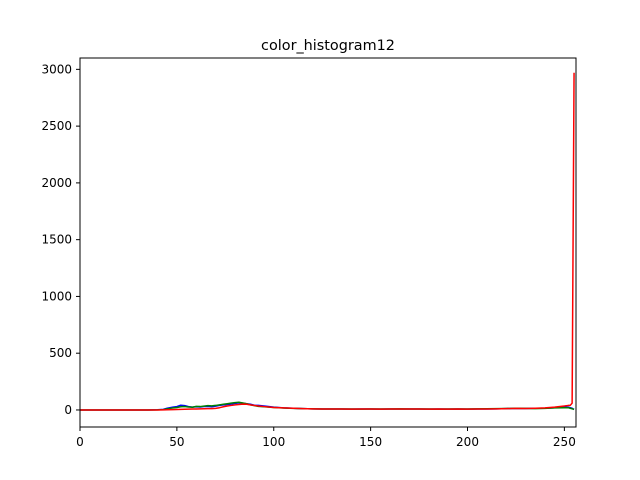 Image resolution: width=640 pixels, height=480 pixels. I want to click on y-tick-label: 500, so click(60, 353).